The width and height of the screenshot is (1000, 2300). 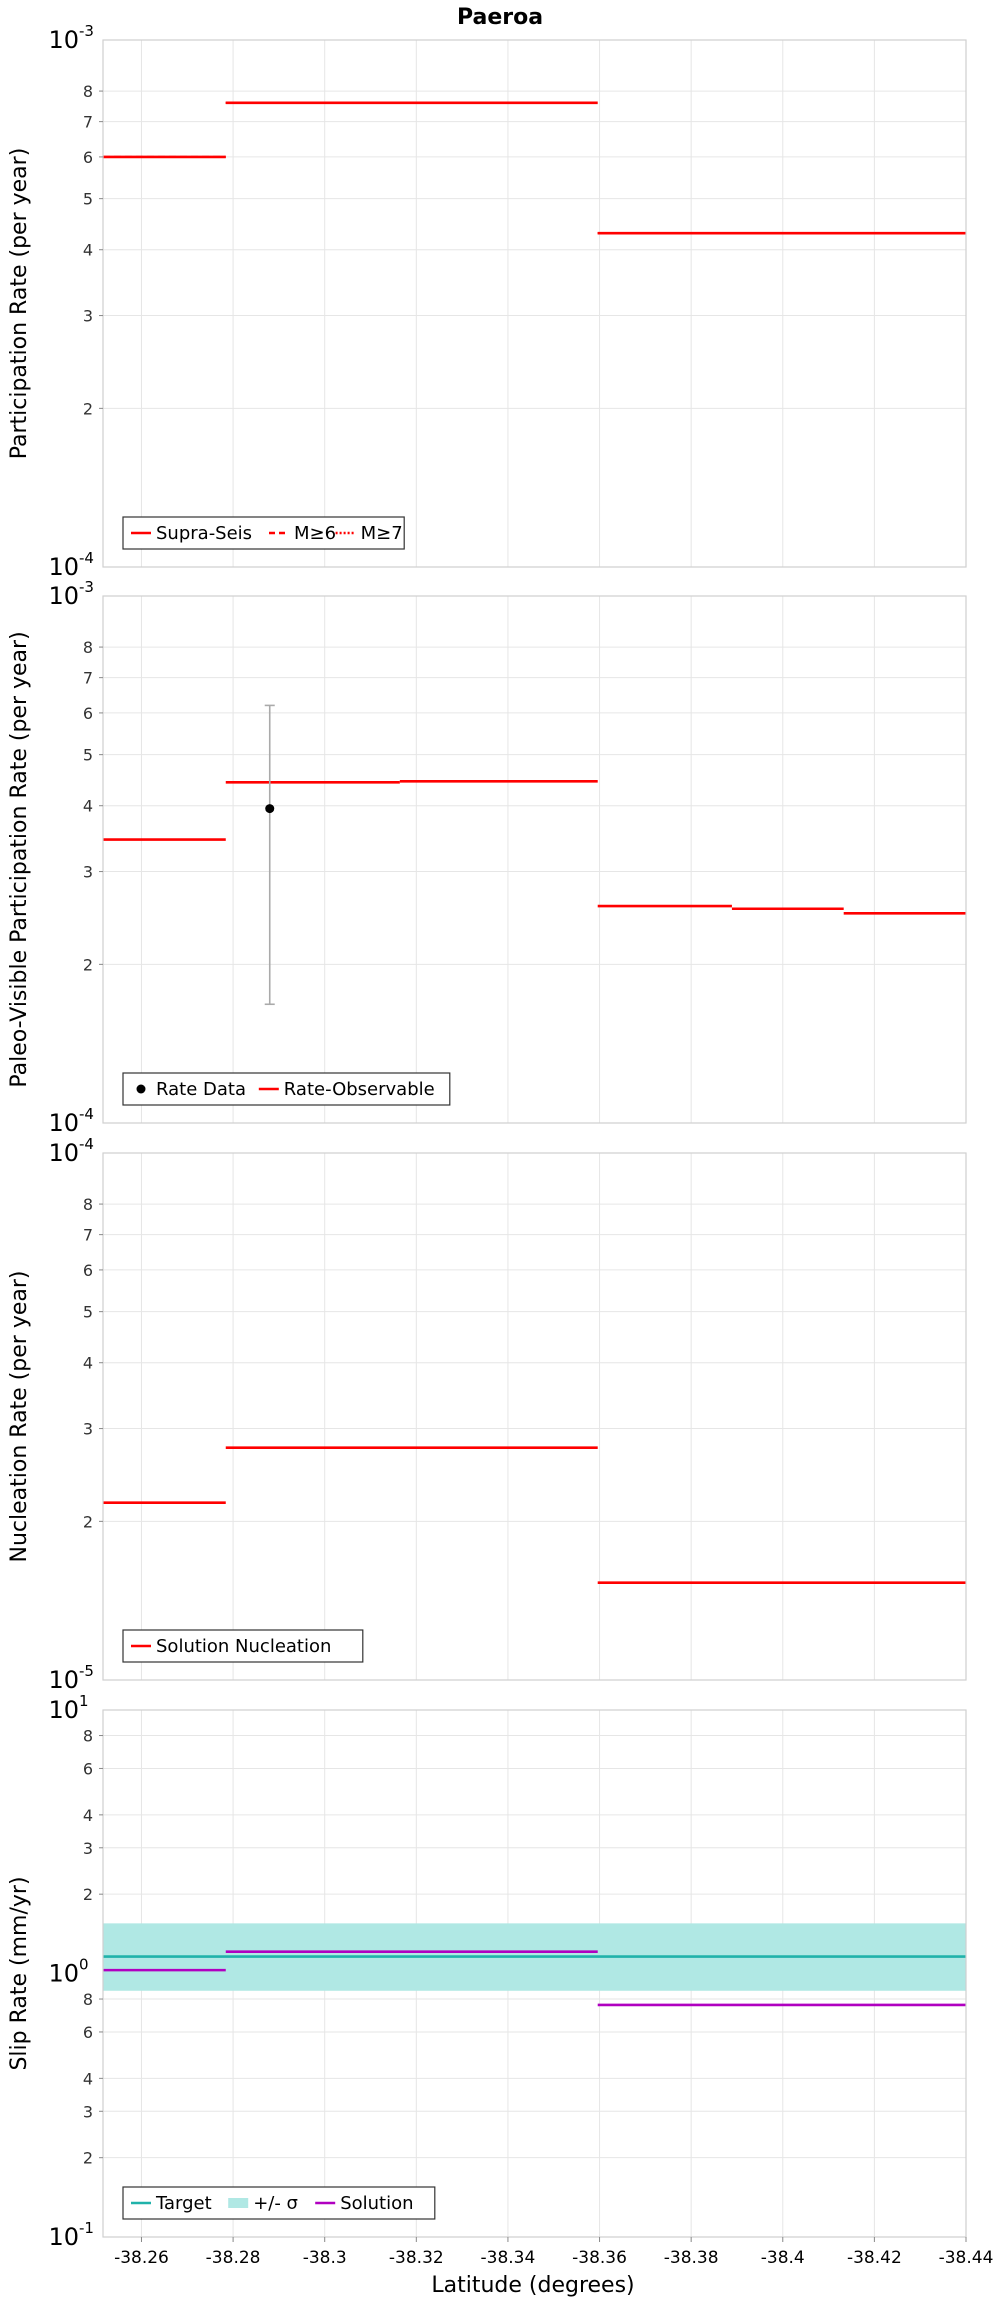 I want to click on x-tick-label: -38.32, so click(x=416, y=2258).